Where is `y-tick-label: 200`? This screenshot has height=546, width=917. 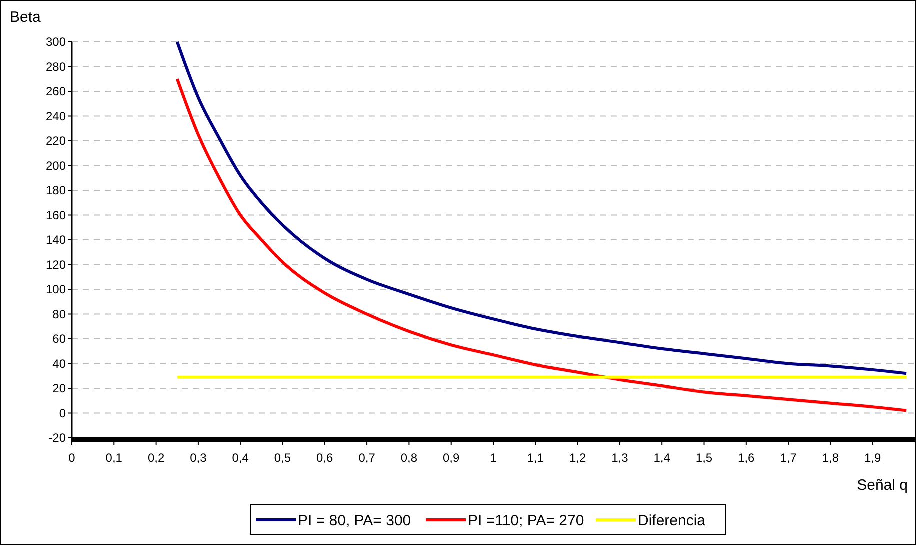 y-tick-label: 200 is located at coordinates (56, 165).